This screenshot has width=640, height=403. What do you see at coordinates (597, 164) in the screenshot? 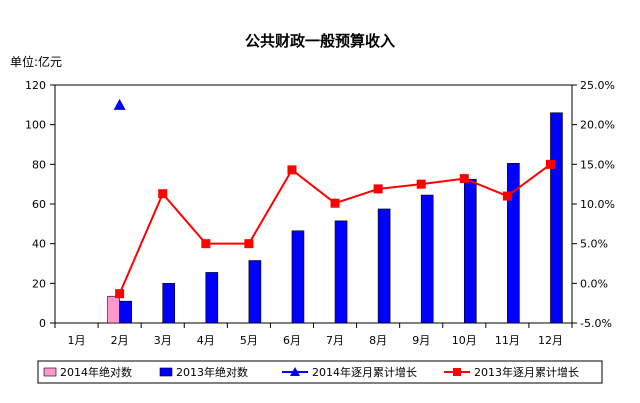
I see `y-right-tick-label: 15.0%` at bounding box center [597, 164].